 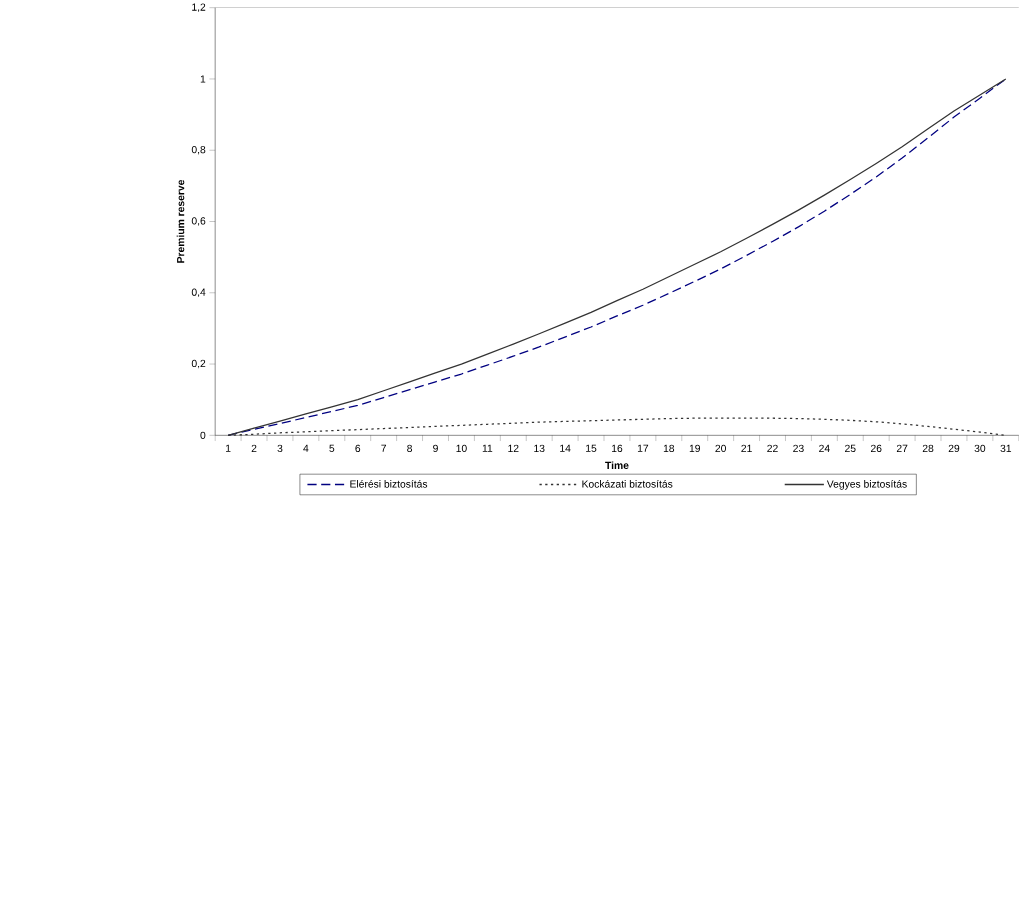 What do you see at coordinates (694, 448) in the screenshot?
I see `x-tick-label: 19` at bounding box center [694, 448].